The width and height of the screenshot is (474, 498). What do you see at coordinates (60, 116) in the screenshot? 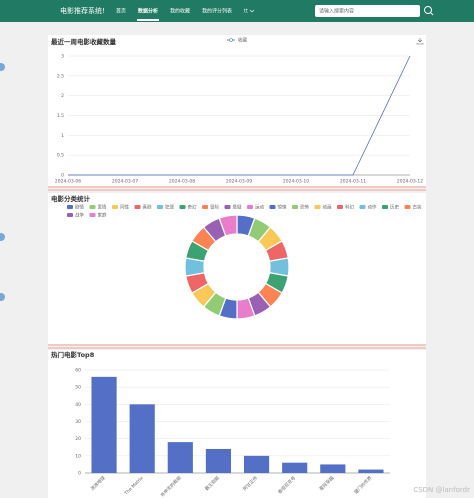
I see `y-tick-label: 1.5` at bounding box center [60, 116].